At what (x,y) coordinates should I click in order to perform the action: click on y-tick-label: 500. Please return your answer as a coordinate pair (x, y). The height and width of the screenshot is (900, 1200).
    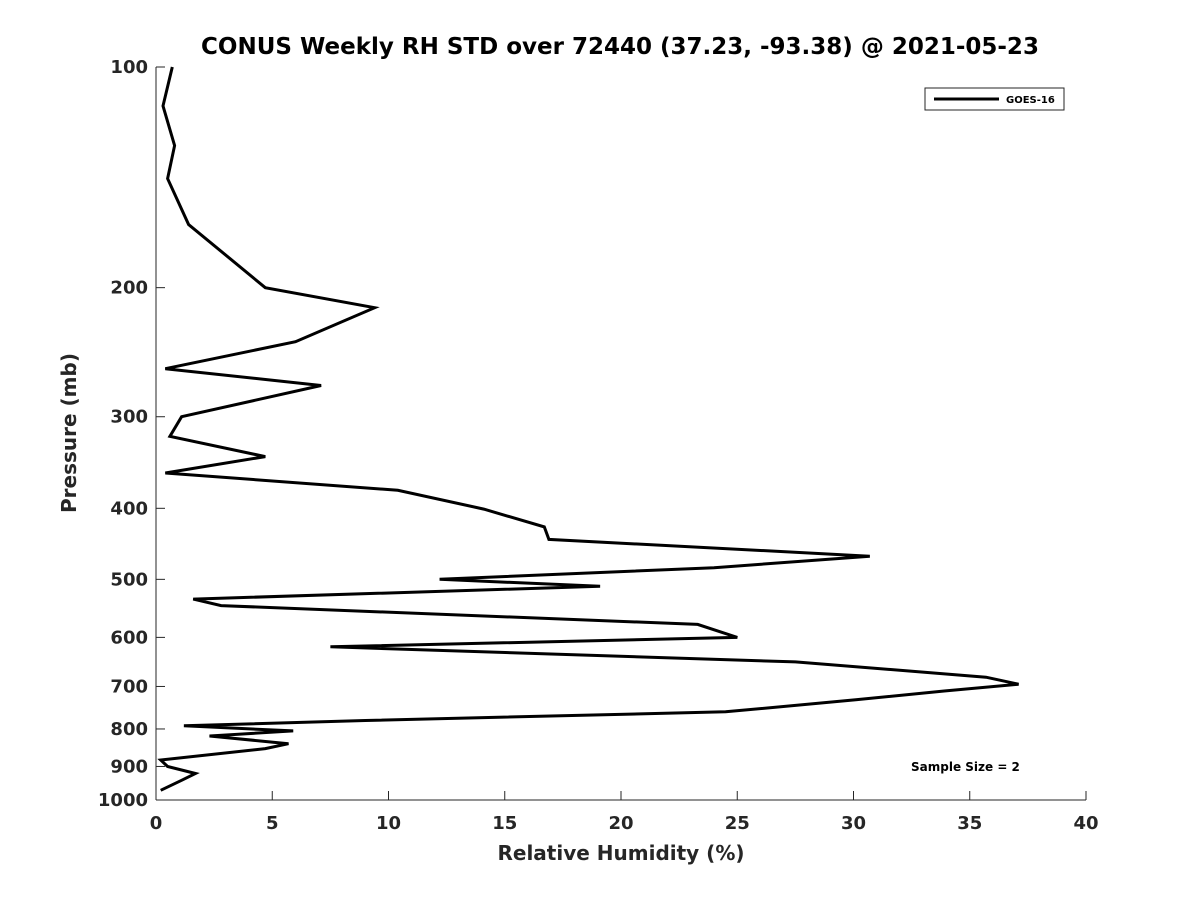
    Looking at the image, I should click on (129, 579).